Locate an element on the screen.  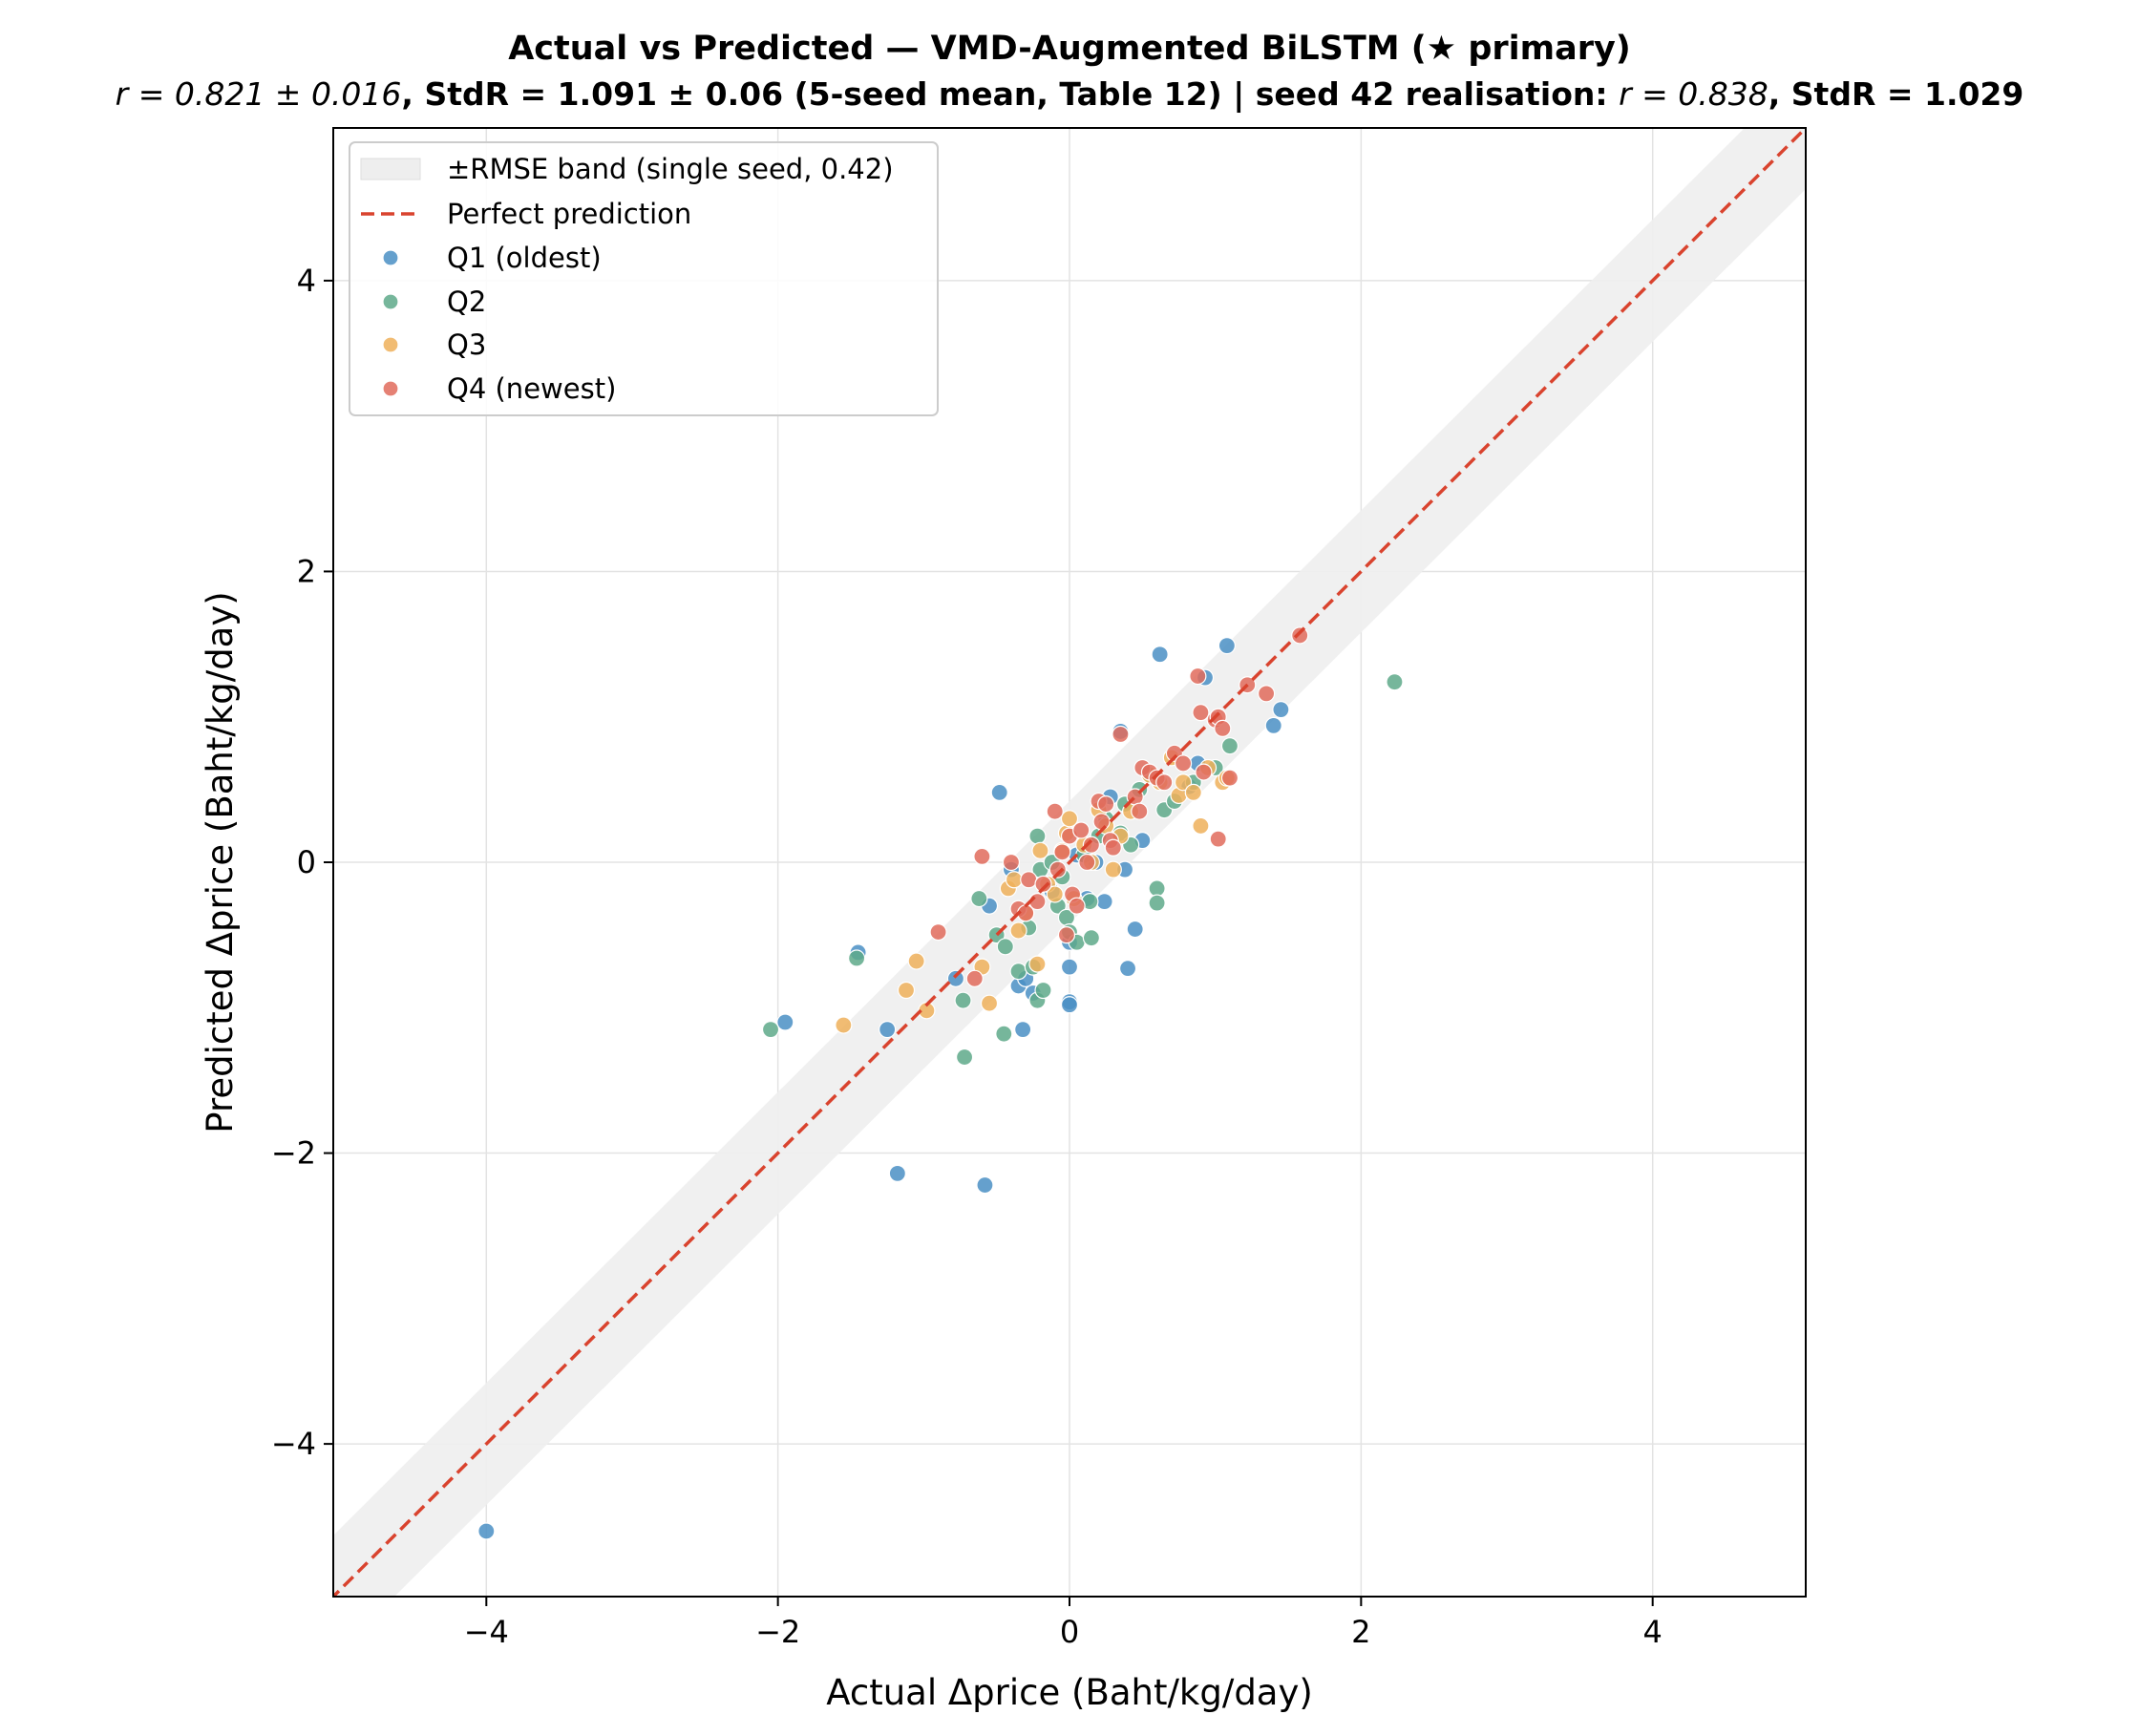
y-tick-label-3: 2 is located at coordinates (306, 571).